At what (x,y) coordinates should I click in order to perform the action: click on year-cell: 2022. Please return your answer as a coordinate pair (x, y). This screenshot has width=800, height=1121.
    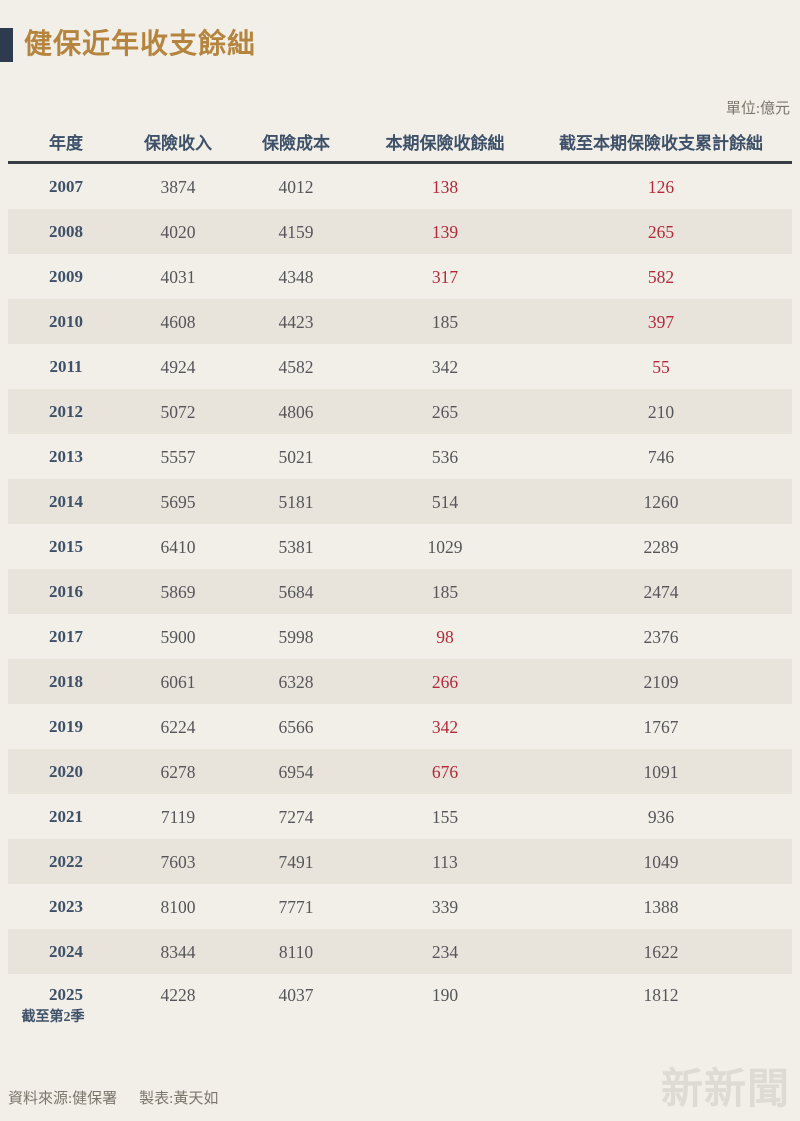
    Looking at the image, I should click on (66, 862).